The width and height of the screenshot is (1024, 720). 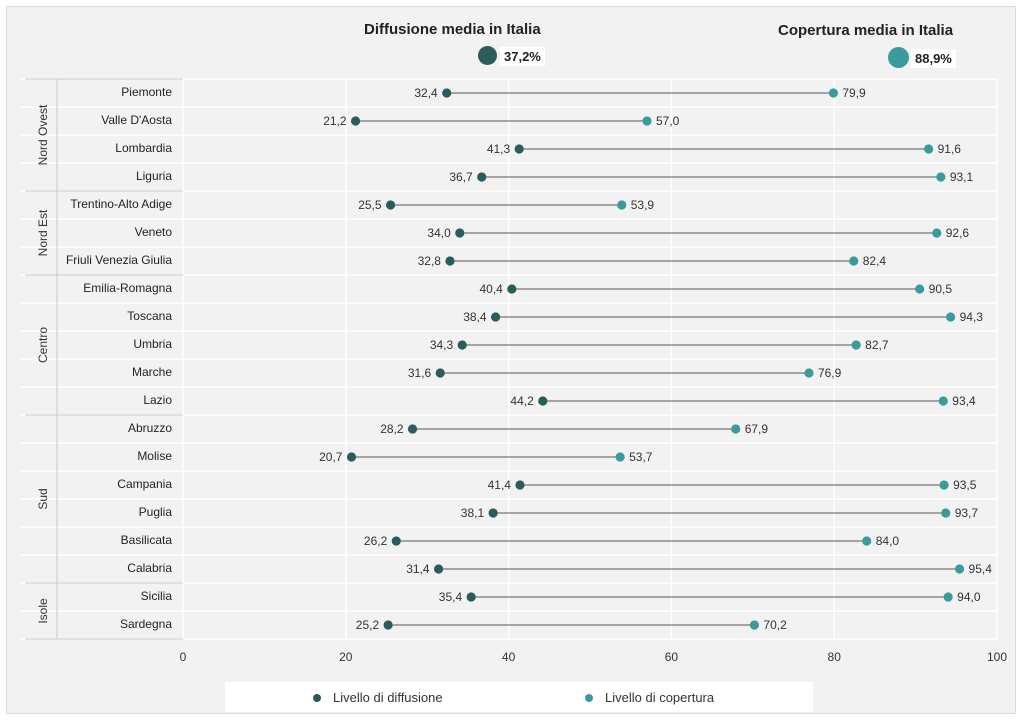 I want to click on category-label-8: Toscana, so click(x=149, y=316).